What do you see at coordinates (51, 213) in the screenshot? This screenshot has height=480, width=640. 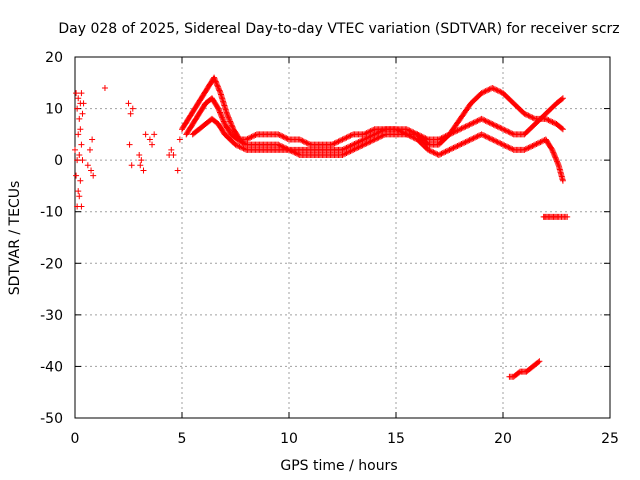 I see `y-tick-label: -10` at bounding box center [51, 213].